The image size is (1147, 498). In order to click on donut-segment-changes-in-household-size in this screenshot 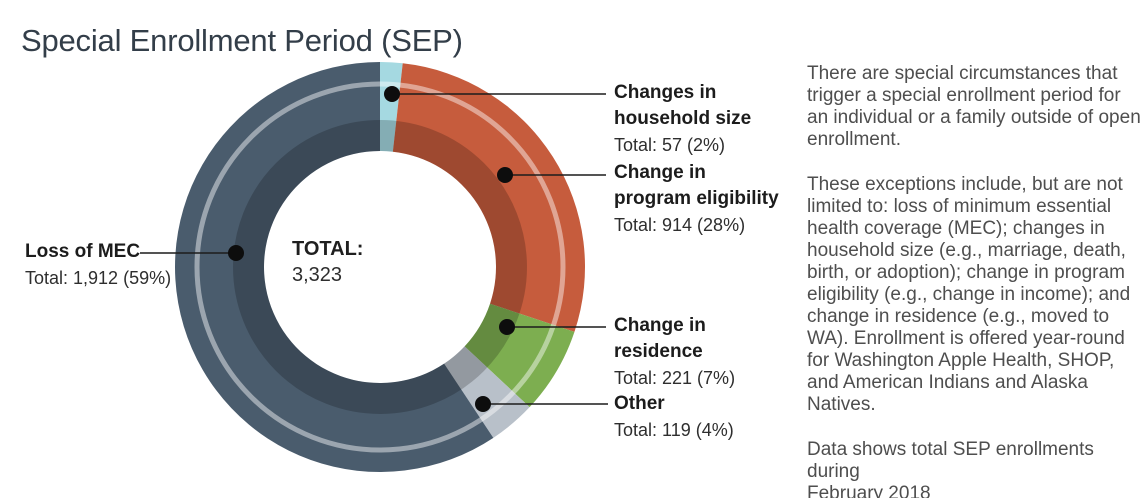, I will do `click(391, 107)`.